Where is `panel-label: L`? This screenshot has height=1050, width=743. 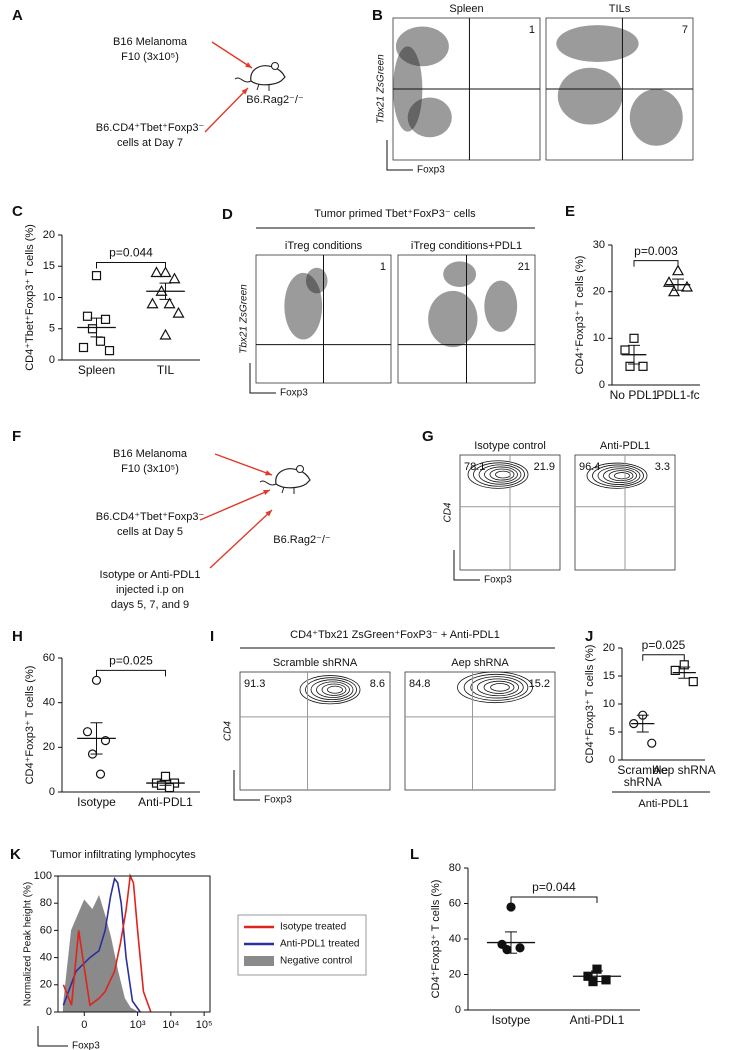
panel-label: L is located at coordinates (414, 854).